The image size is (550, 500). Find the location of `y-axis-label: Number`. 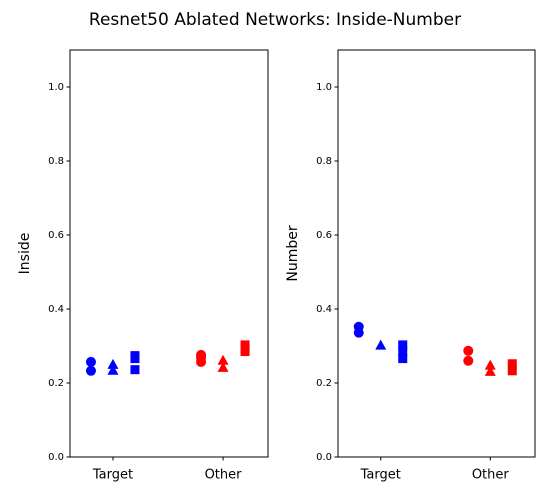

y-axis-label: Number is located at coordinates (293, 253).